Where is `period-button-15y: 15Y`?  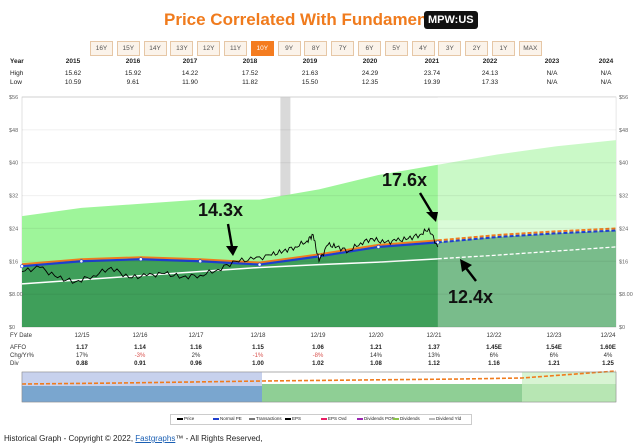 period-button-15y: 15Y is located at coordinates (128, 48).